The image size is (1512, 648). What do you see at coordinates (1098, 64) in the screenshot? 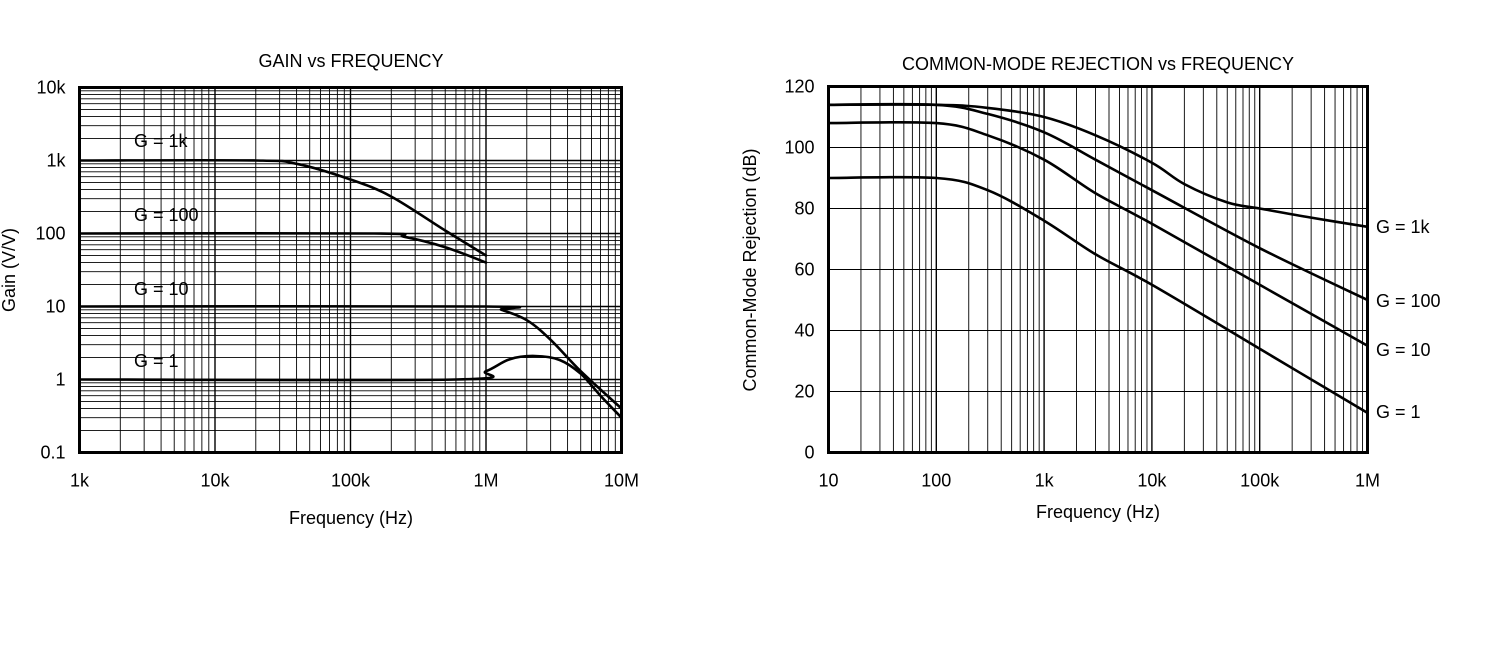
I see `chart2-title: COMMON-MODE REJECTION vs FREQUENCY` at bounding box center [1098, 64].